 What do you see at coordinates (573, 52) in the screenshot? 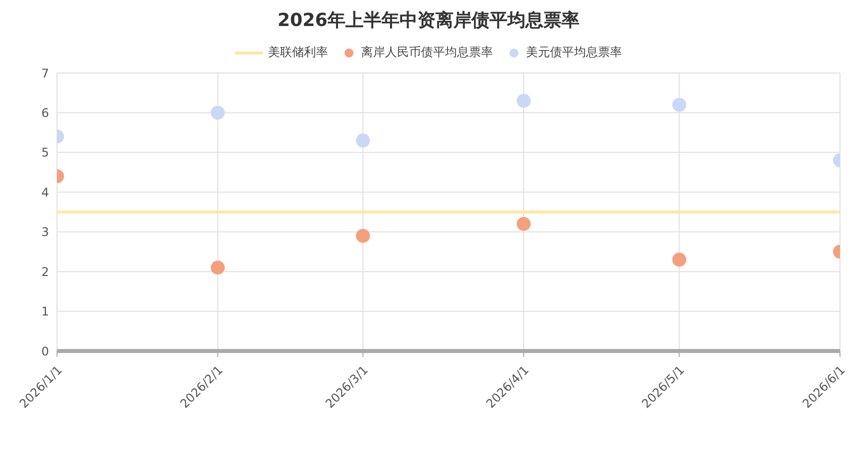
I see `legend-label: 美元债平均息票率` at bounding box center [573, 52].